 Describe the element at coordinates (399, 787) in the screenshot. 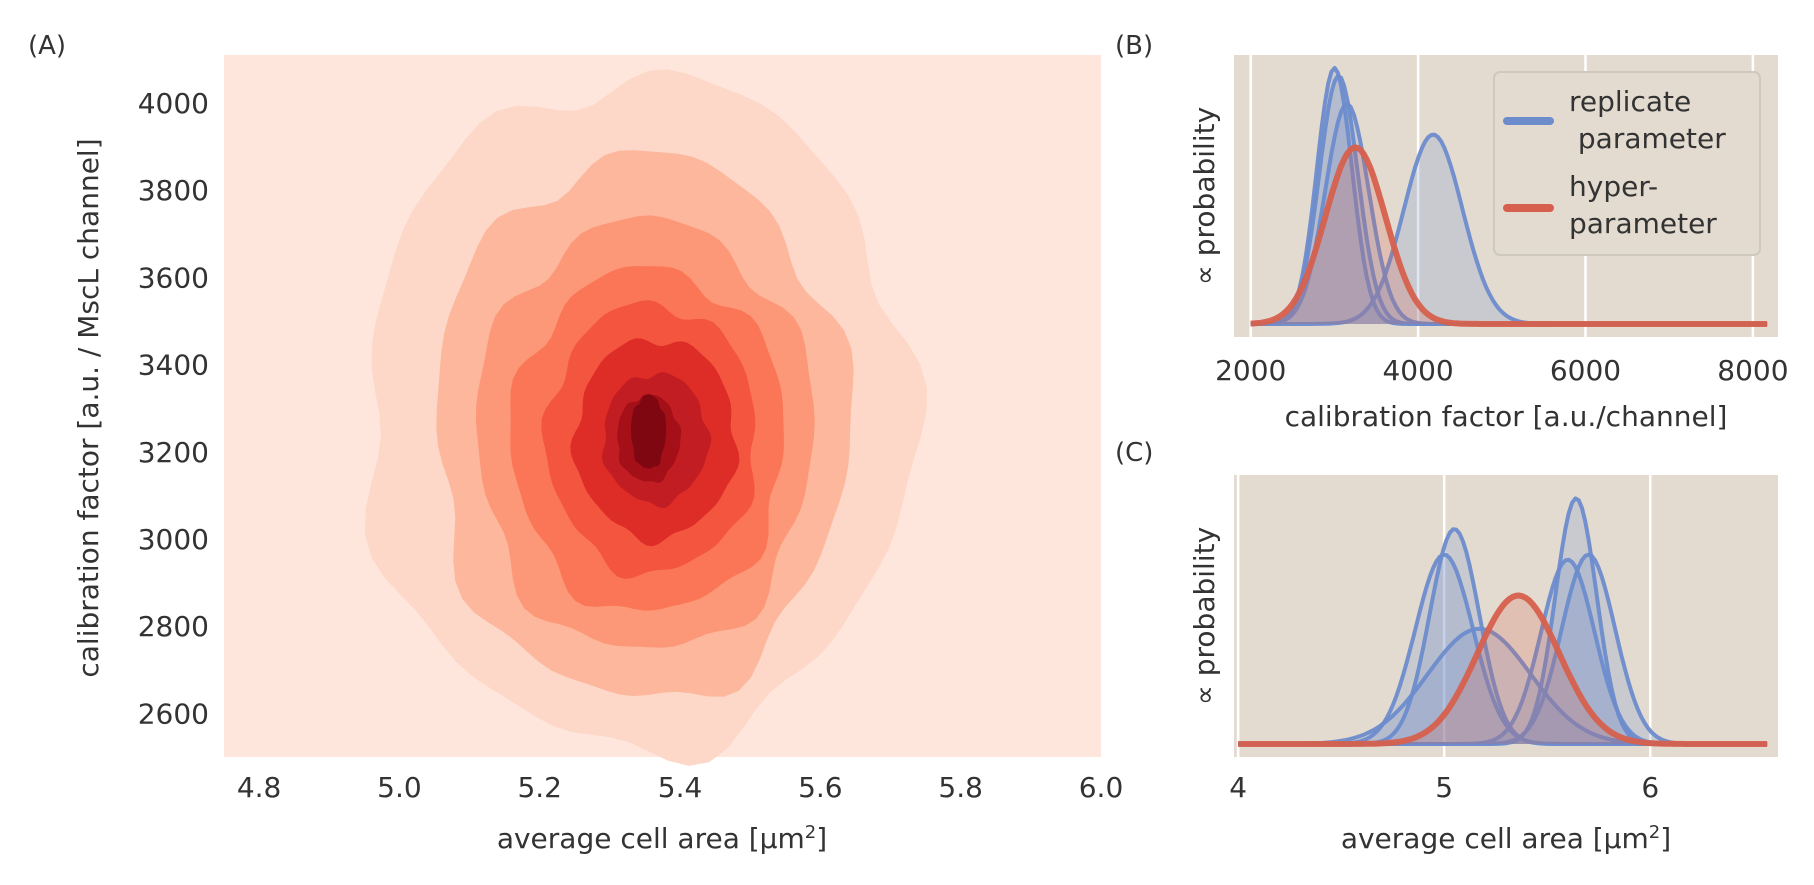

I see `x-tick-label: 5.0` at that location.